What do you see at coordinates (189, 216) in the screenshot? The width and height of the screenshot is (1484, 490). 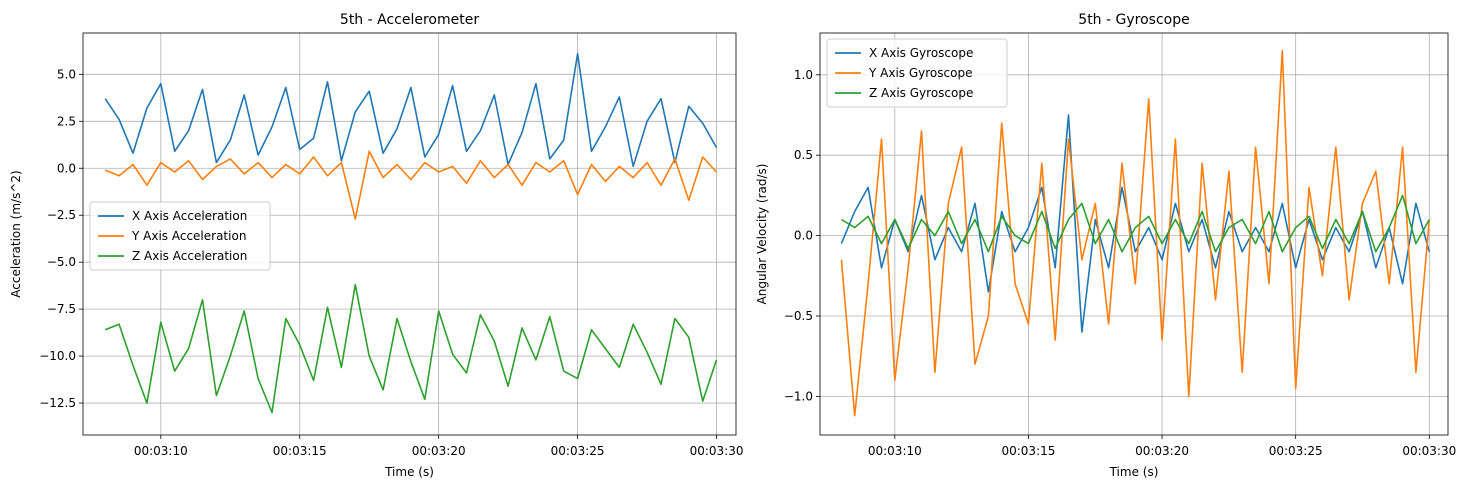 I see `accelerometer-legend-label: X Axis Acceleration` at bounding box center [189, 216].